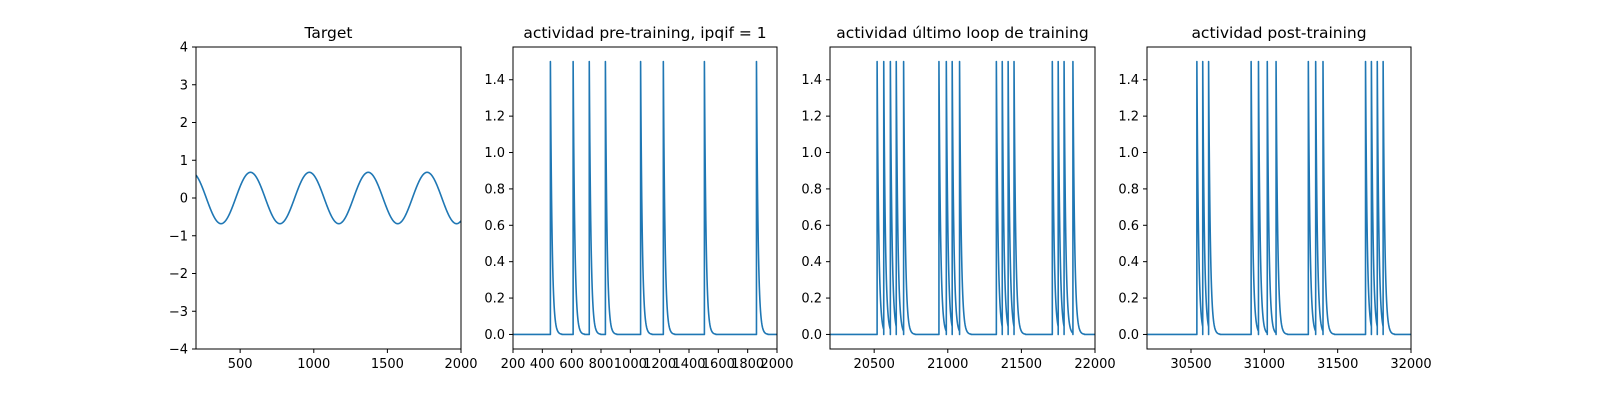  What do you see at coordinates (513, 364) in the screenshot?
I see `x-tick-label: 200` at bounding box center [513, 364].